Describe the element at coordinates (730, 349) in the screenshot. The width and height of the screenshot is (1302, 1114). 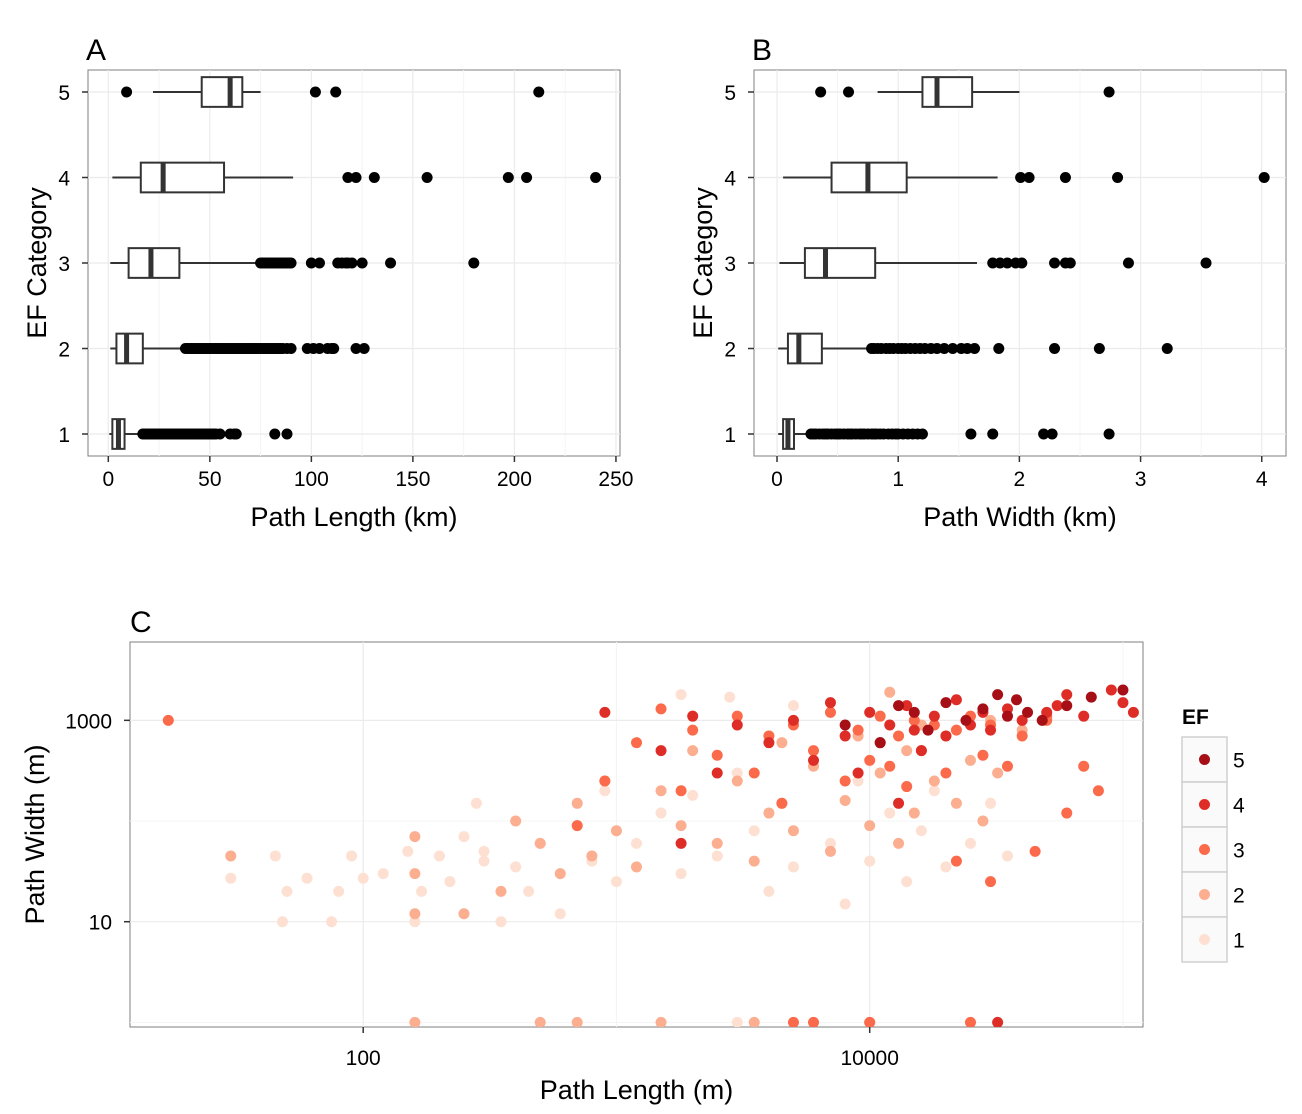
I see `y-tick-label: 2` at that location.